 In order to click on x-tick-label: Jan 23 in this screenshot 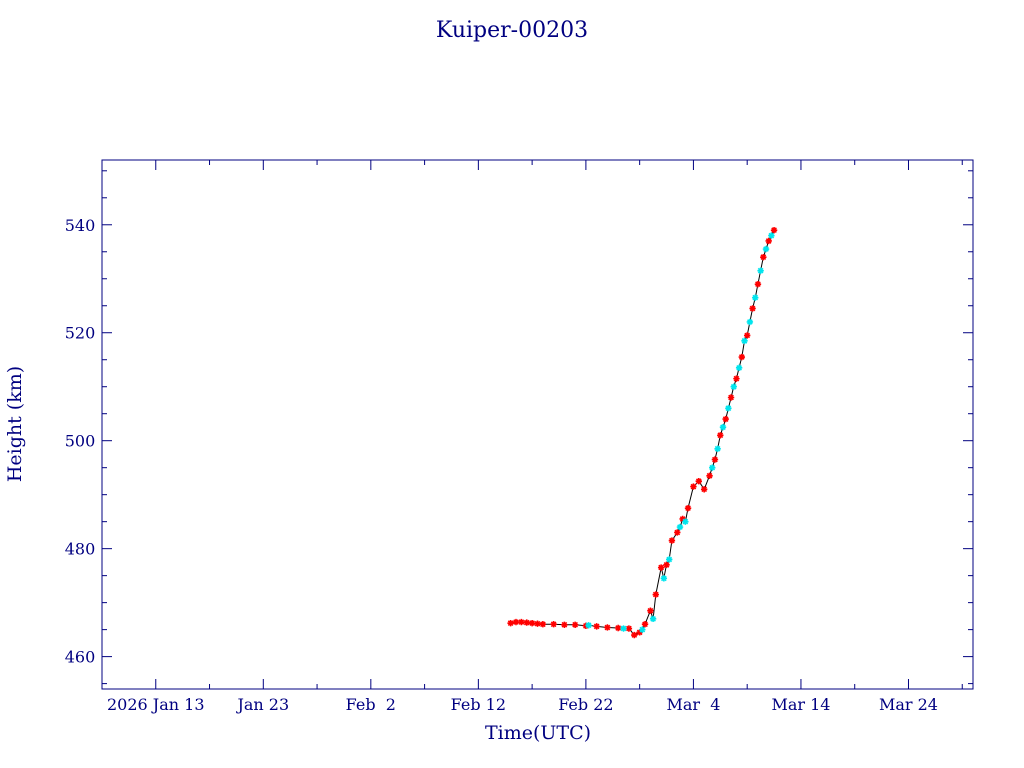, I will do `click(262, 704)`.